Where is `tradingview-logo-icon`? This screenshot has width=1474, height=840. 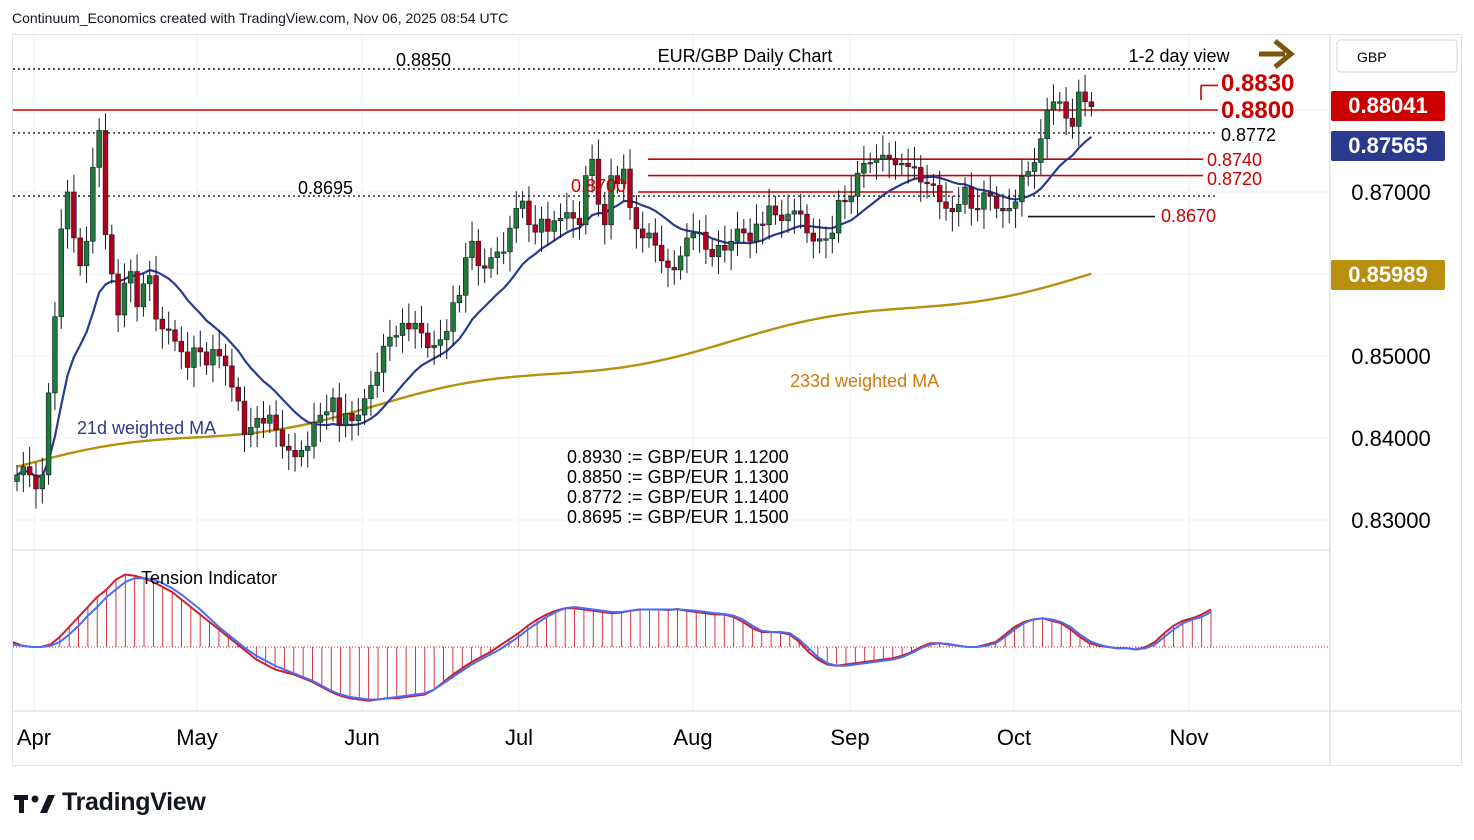 tradingview-logo-icon is located at coordinates (34, 803).